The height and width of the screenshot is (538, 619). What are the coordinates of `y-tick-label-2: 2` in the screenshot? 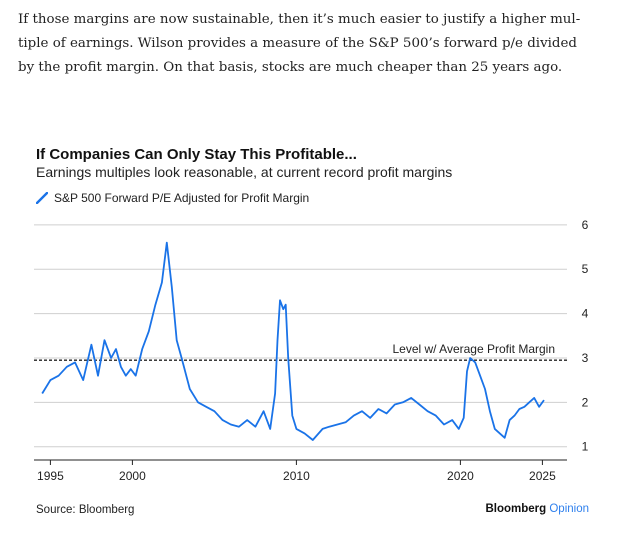 It's located at (585, 402).